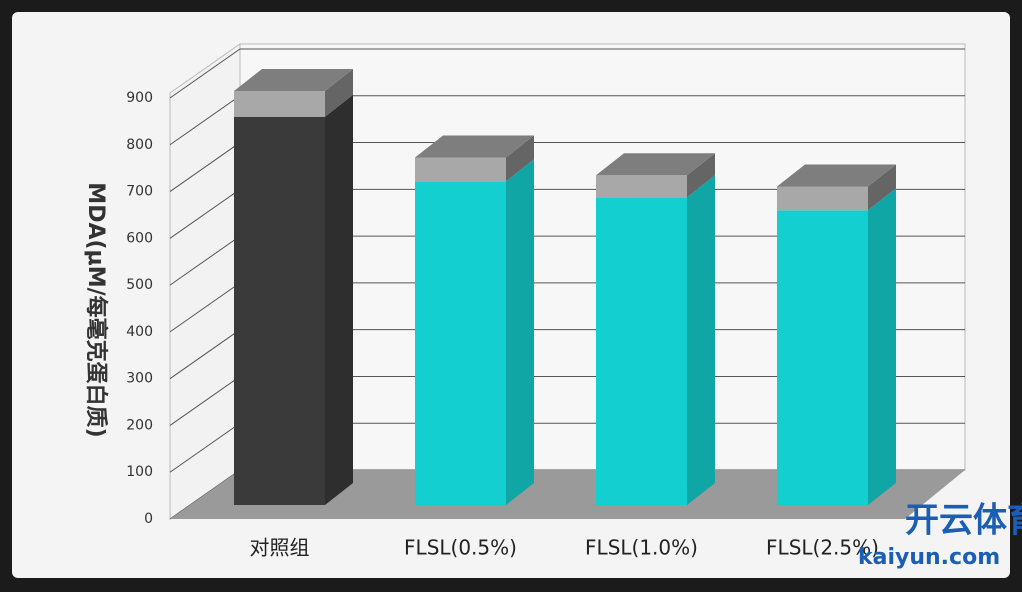 The width and height of the screenshot is (1022, 592). I want to click on x-tick-label: FLSL(1.0%), so click(641, 548).